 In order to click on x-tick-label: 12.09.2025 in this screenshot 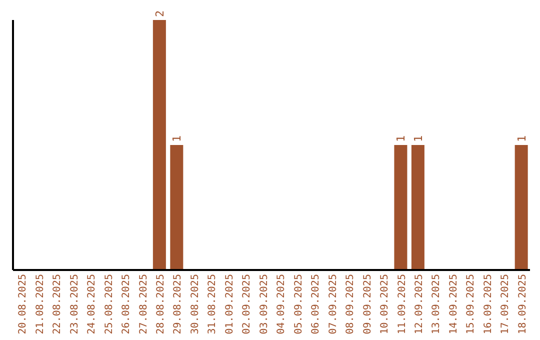, I will do `click(419, 304)`.